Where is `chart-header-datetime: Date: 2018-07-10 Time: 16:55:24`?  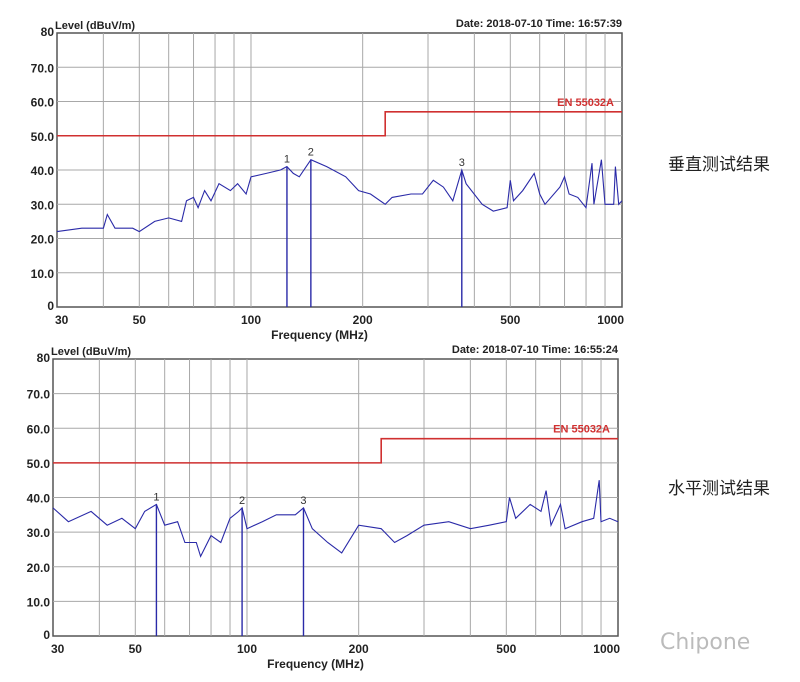 chart-header-datetime: Date: 2018-07-10 Time: 16:55:24 is located at coordinates (535, 350).